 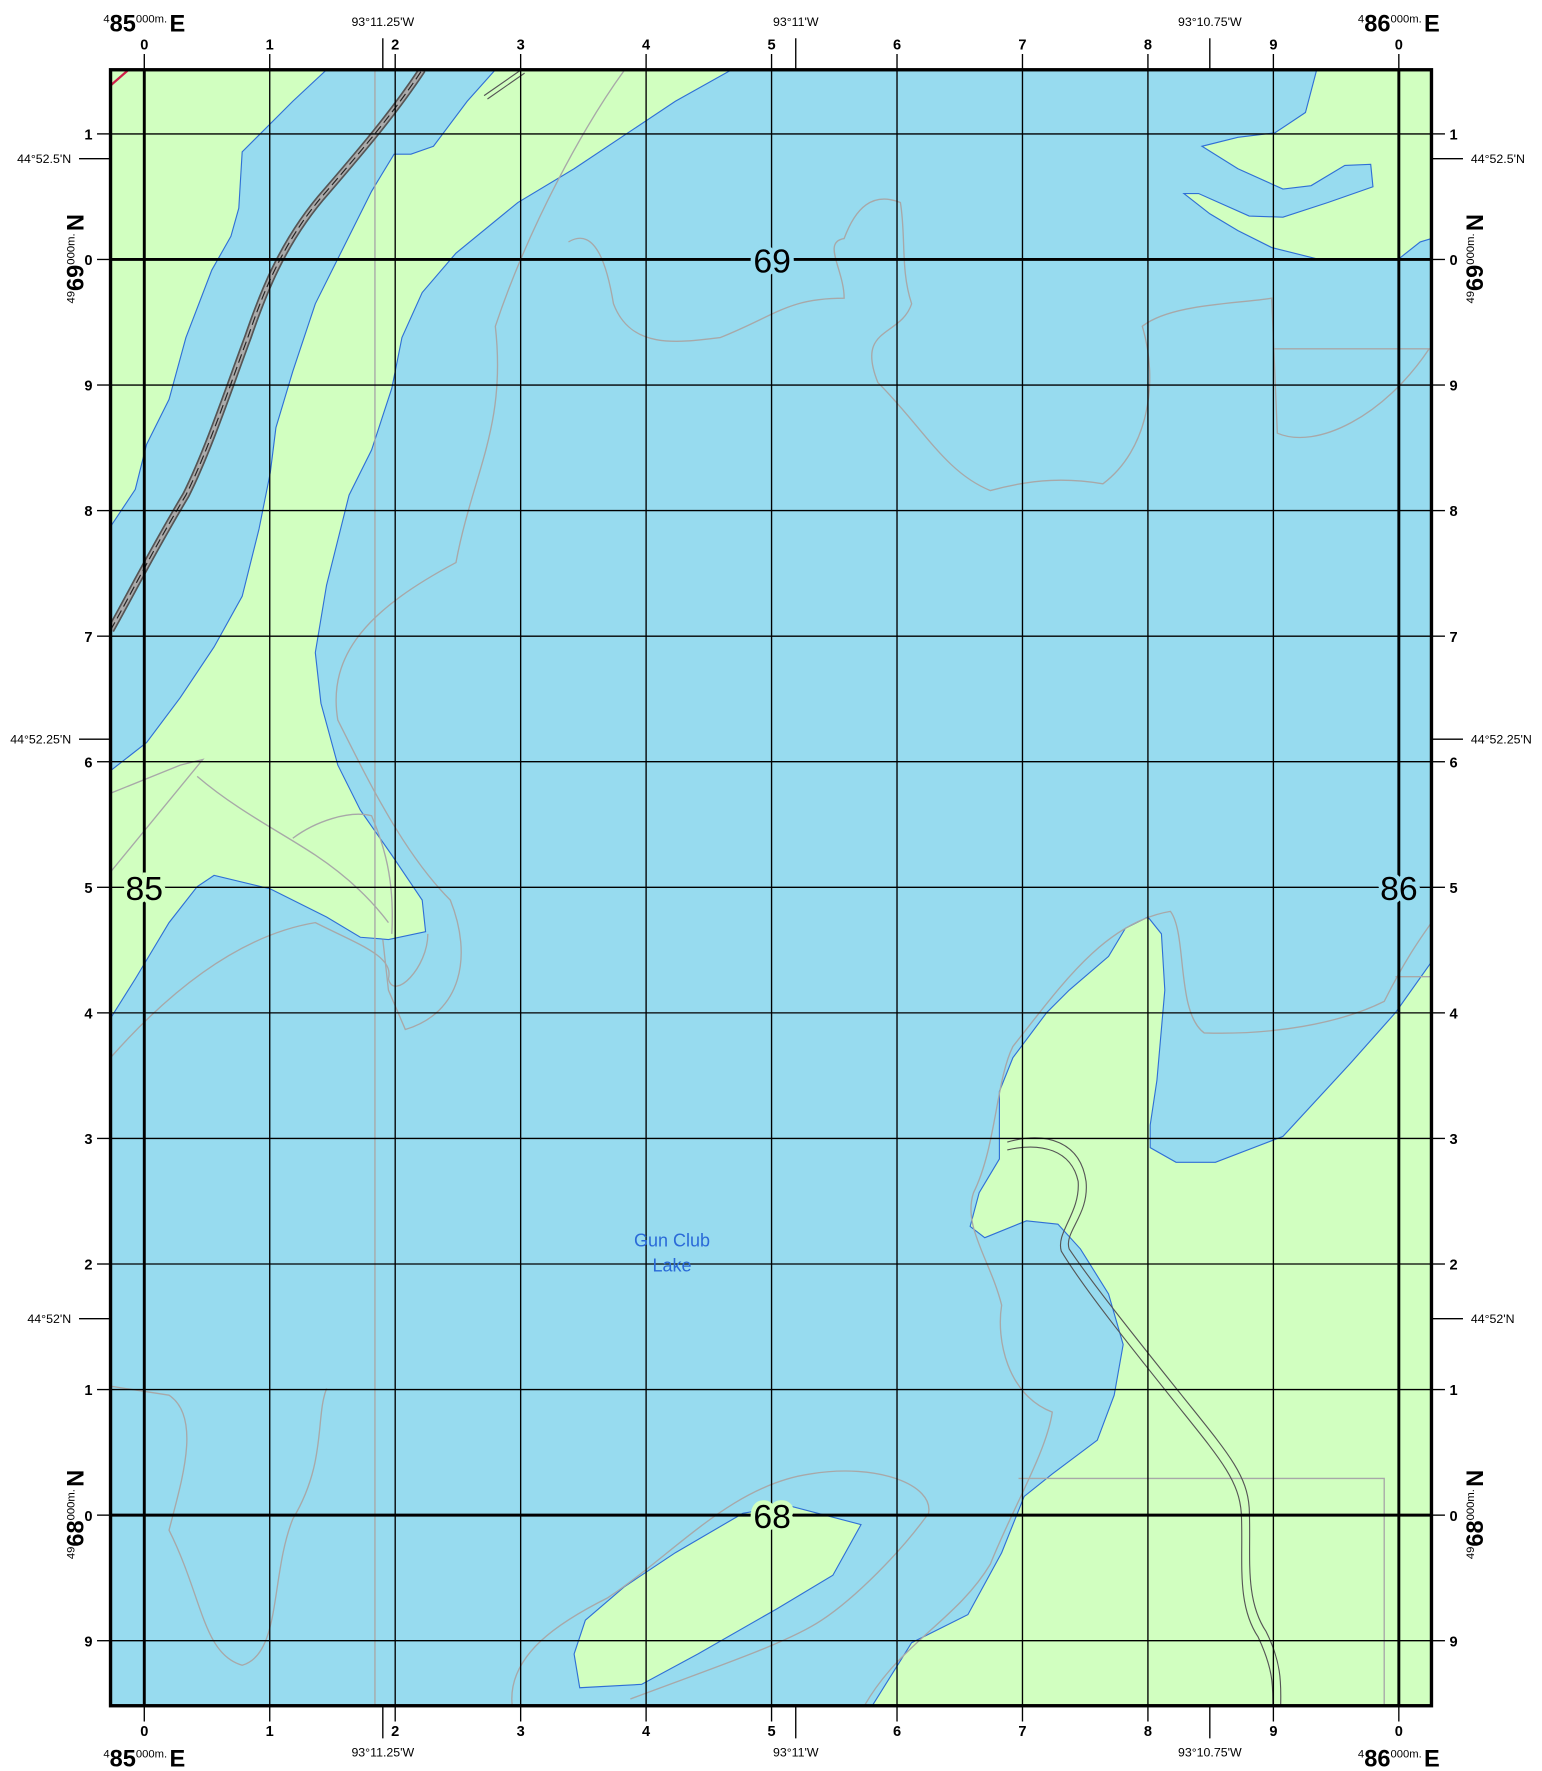 What do you see at coordinates (145, 889) in the screenshot?
I see `grid-zone-label: 85` at bounding box center [145, 889].